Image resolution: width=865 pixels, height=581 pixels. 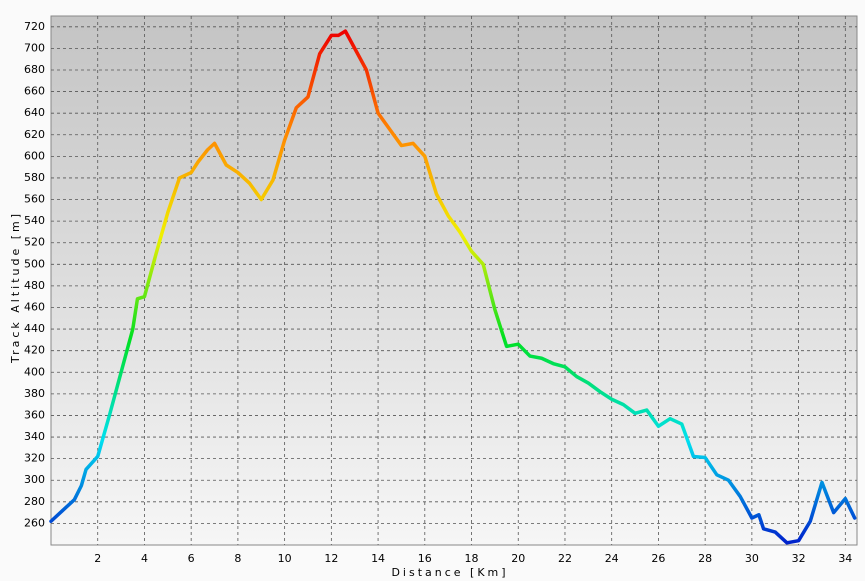 What do you see at coordinates (34, 371) in the screenshot?
I see `y-tick-label: 400` at bounding box center [34, 371].